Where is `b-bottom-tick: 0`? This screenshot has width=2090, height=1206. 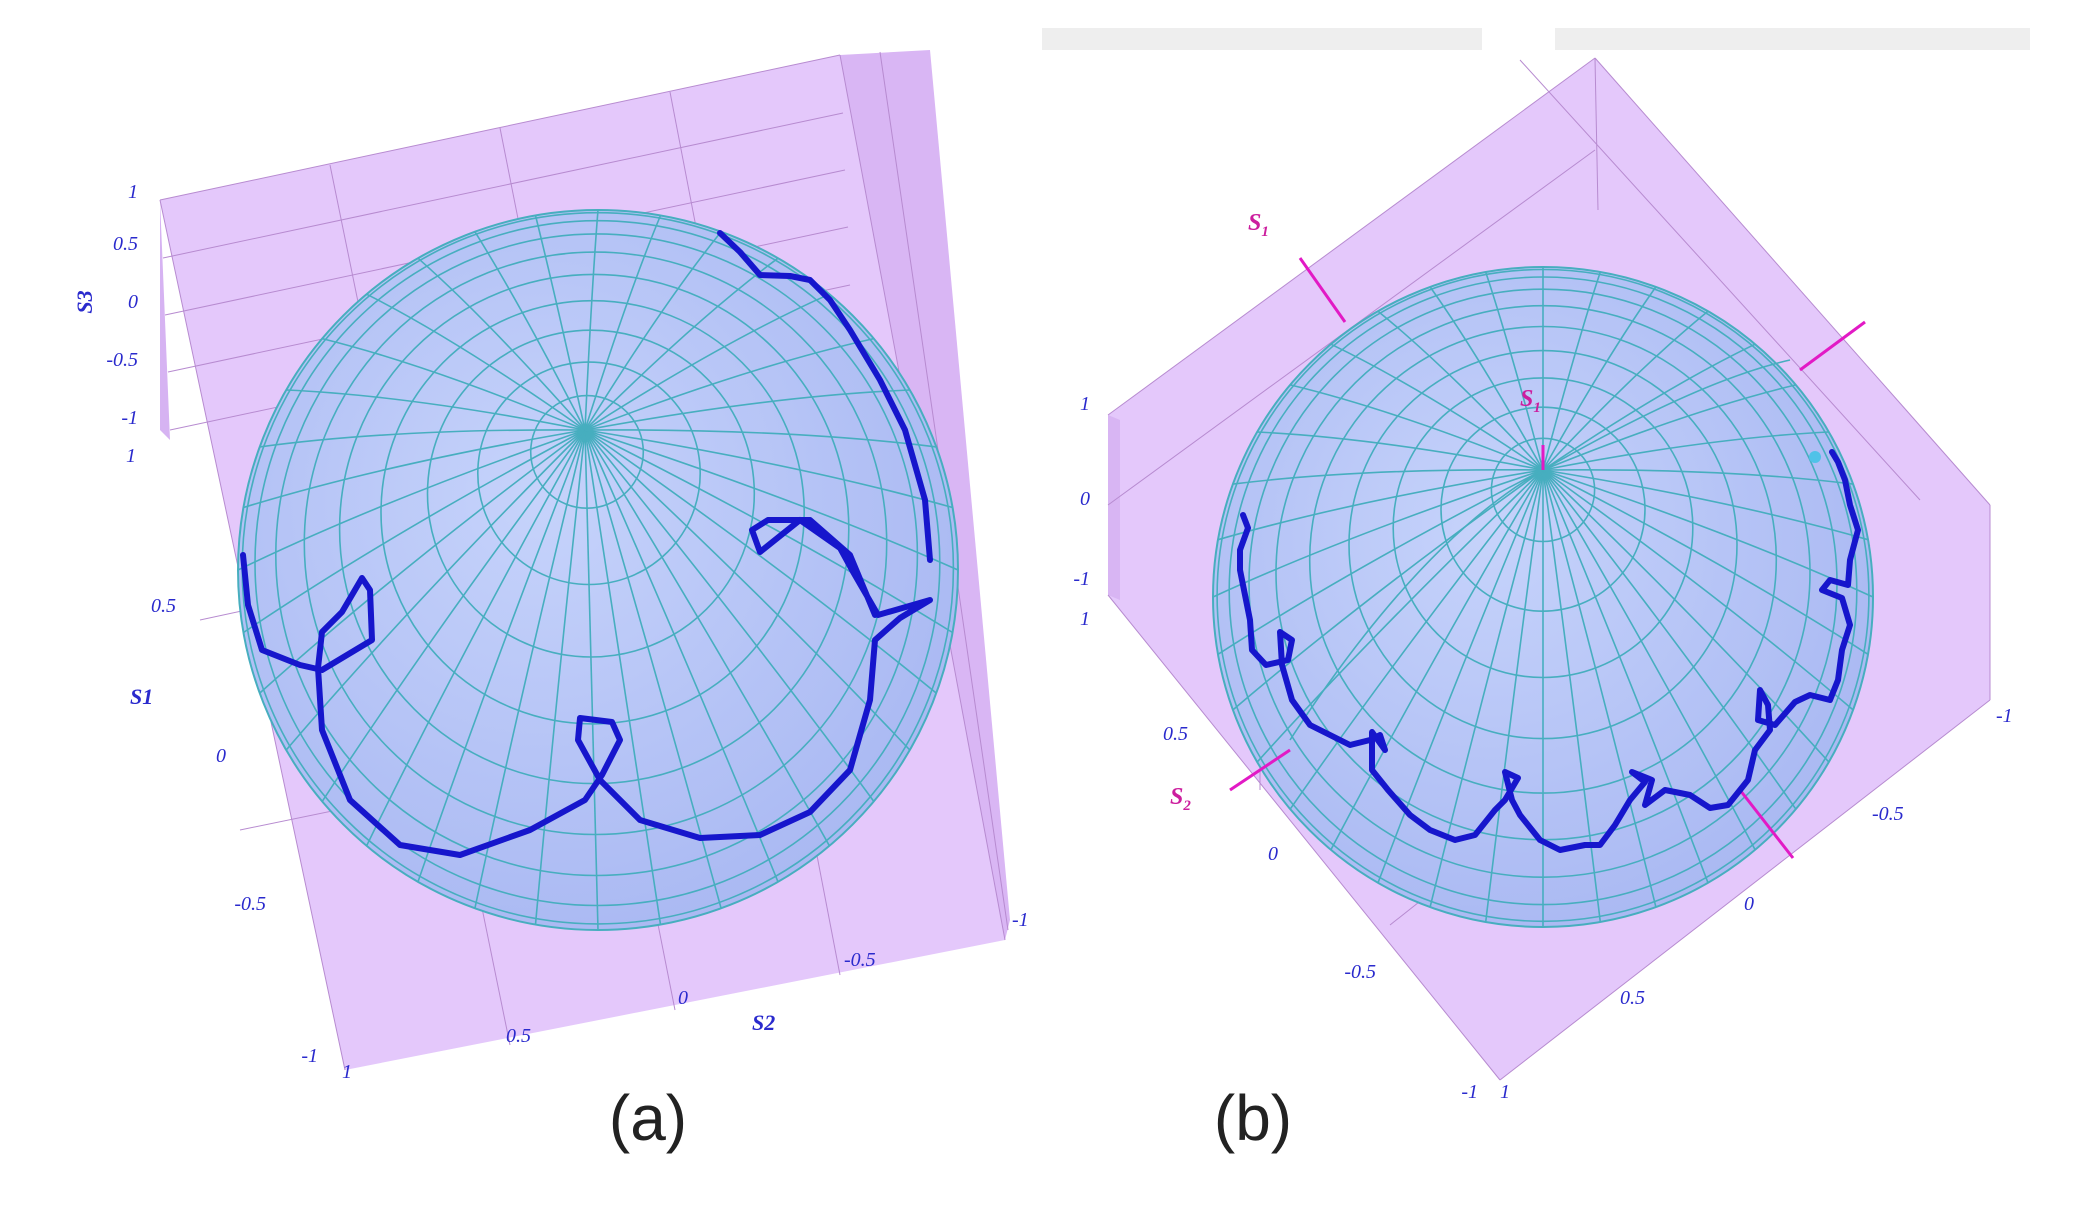 b-bottom-tick: 0 is located at coordinates (1749, 904).